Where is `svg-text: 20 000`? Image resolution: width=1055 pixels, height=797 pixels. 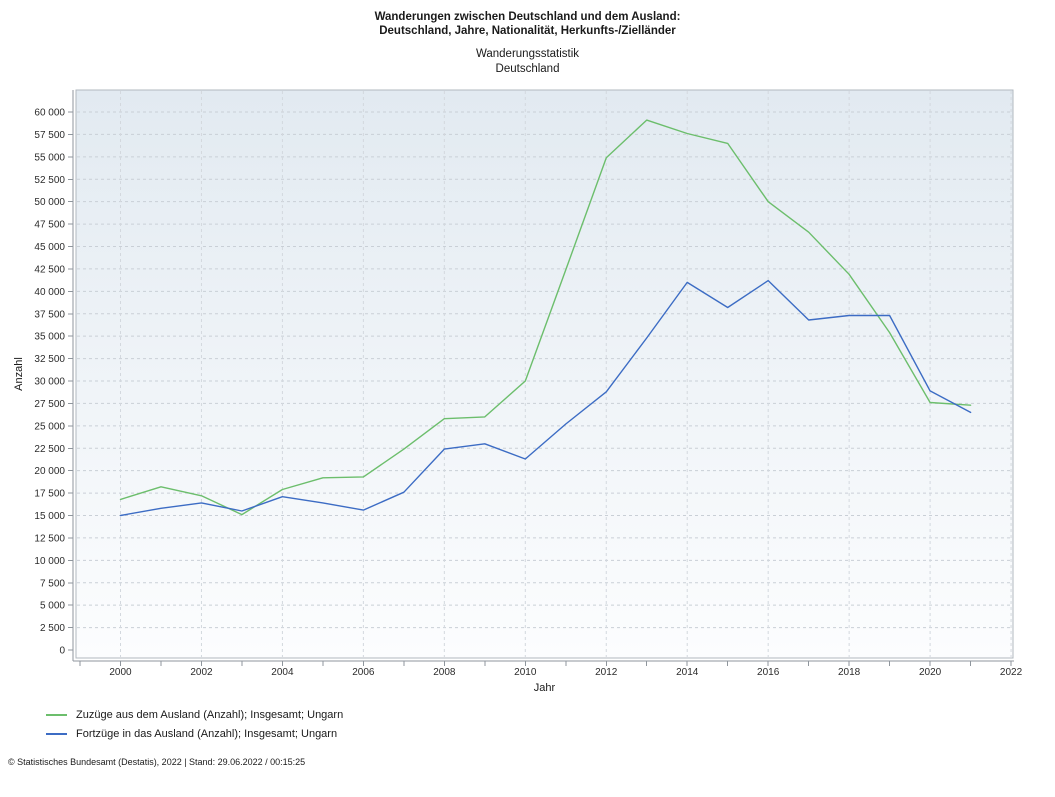 svg-text: 20 000 is located at coordinates (49, 471).